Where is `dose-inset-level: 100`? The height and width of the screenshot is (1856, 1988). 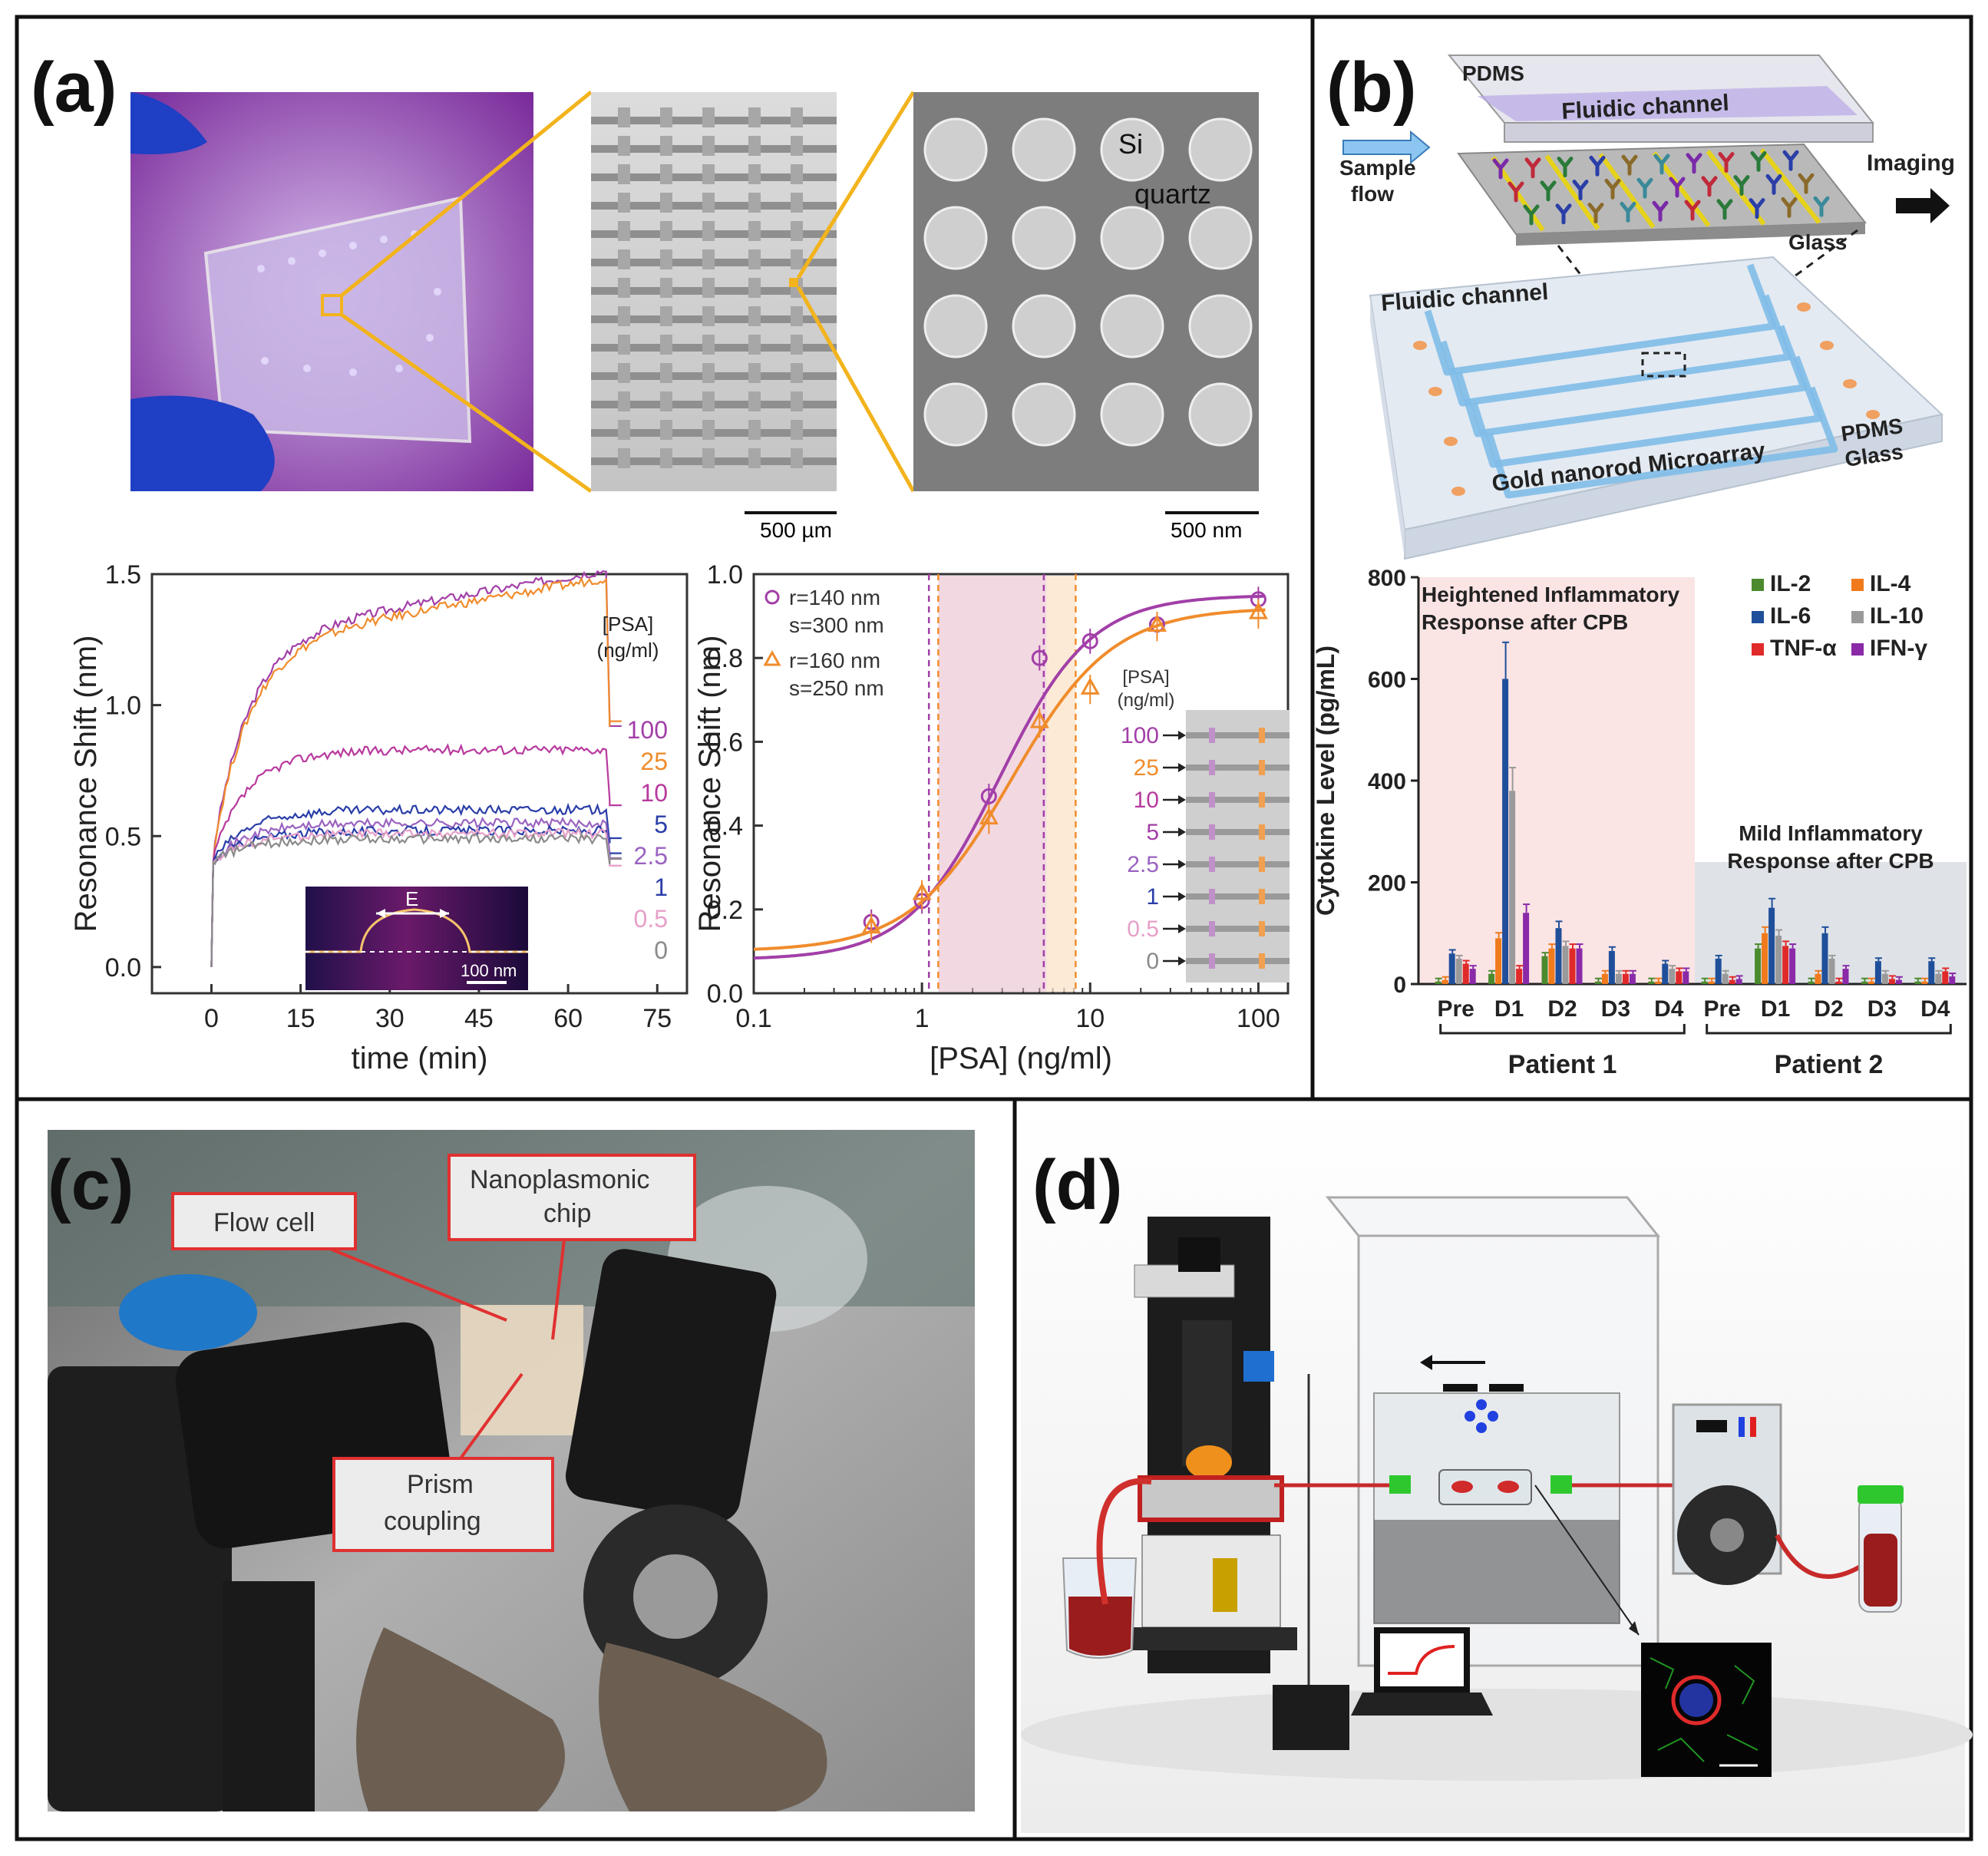 dose-inset-level: 100 is located at coordinates (1140, 735).